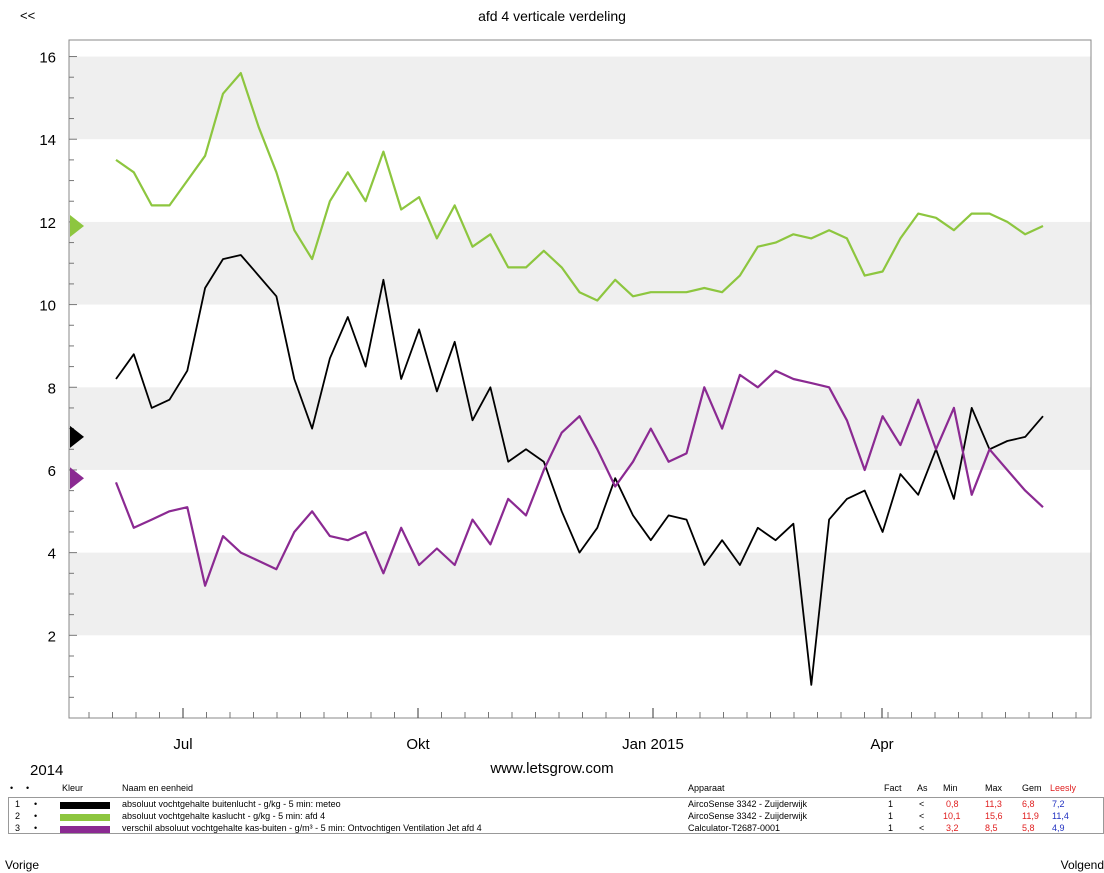 This screenshot has width=1104, height=873. Describe the element at coordinates (552, 768) in the screenshot. I see `website-label: www.letsgrow.com` at that location.